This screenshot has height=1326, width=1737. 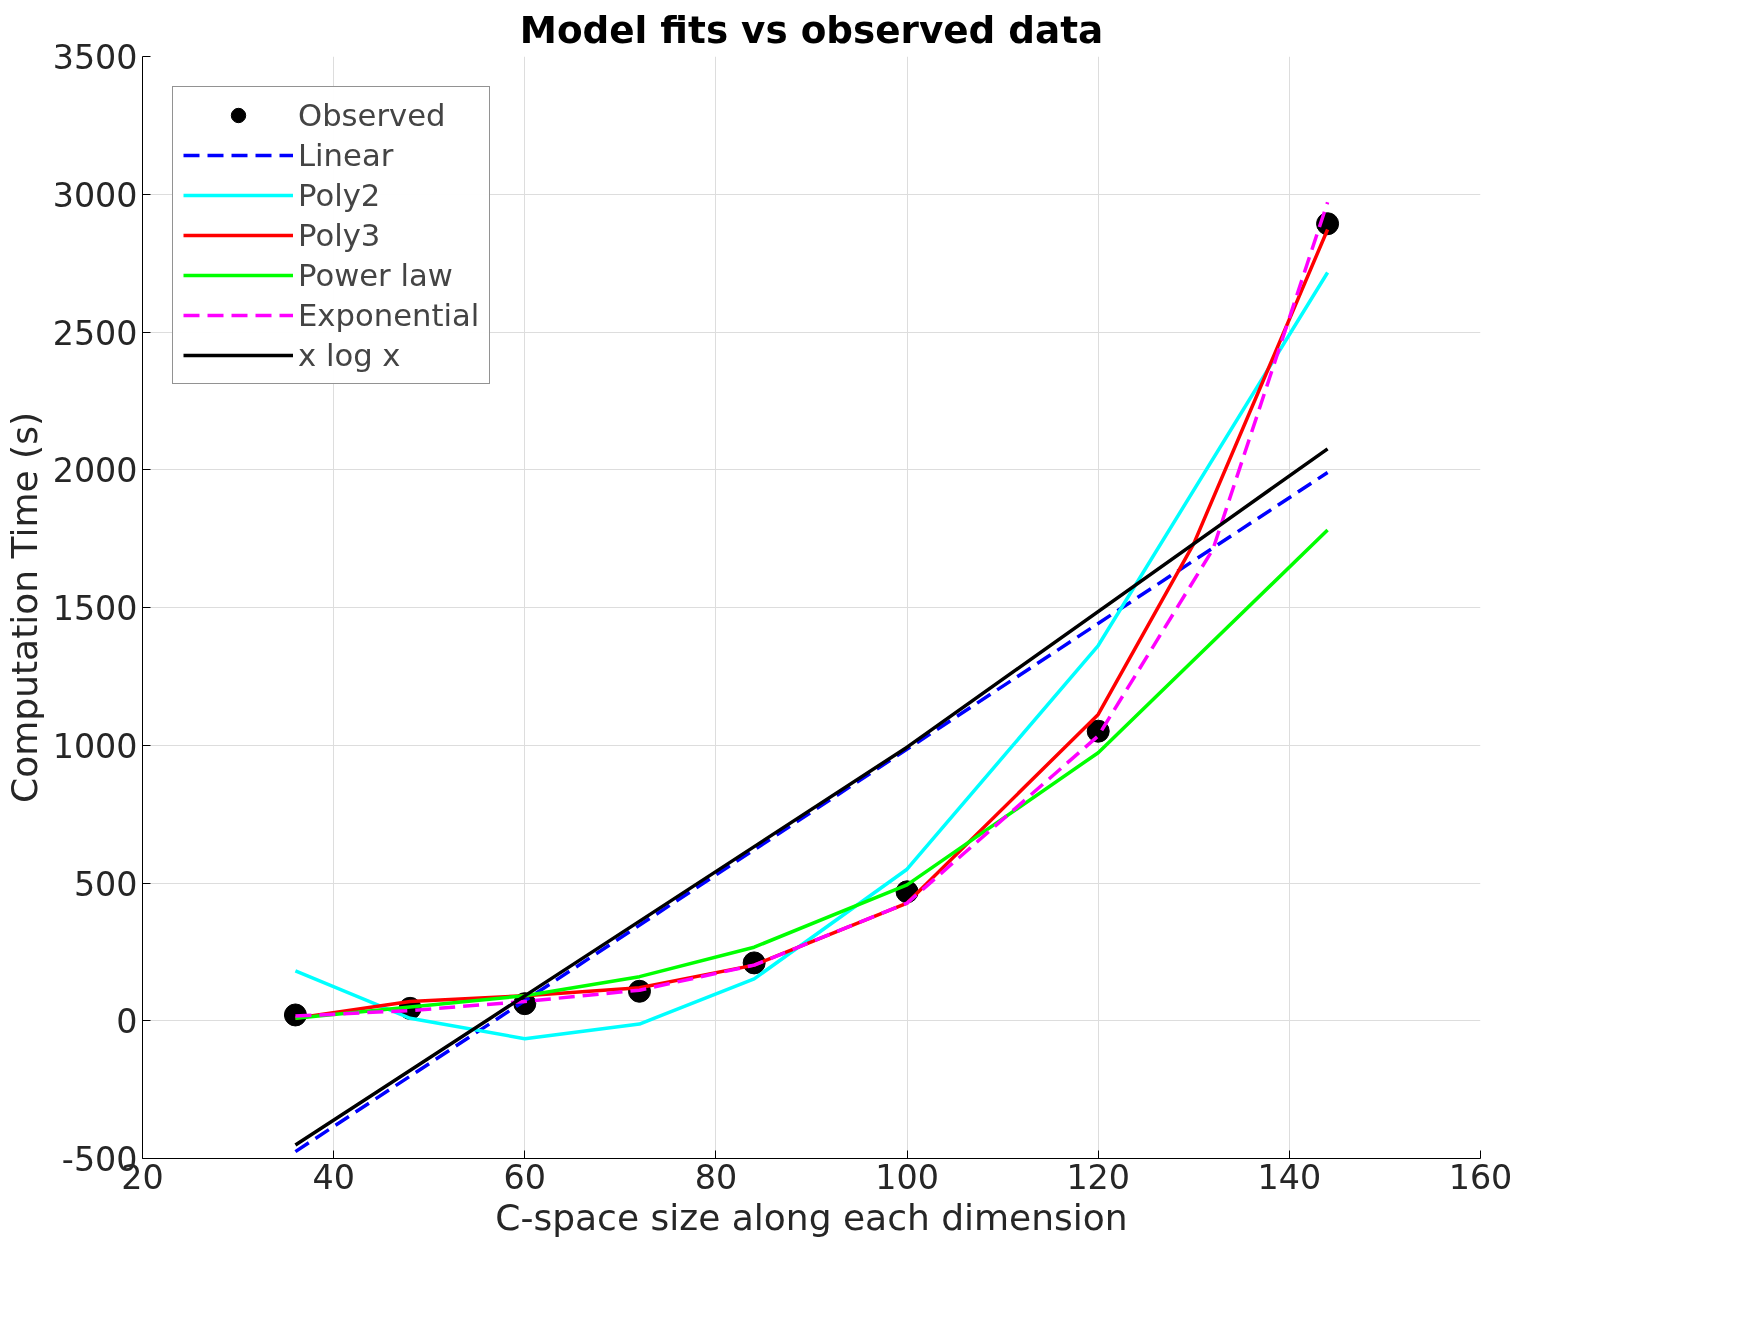 I want to click on legend-label: Power law, so click(x=375, y=275).